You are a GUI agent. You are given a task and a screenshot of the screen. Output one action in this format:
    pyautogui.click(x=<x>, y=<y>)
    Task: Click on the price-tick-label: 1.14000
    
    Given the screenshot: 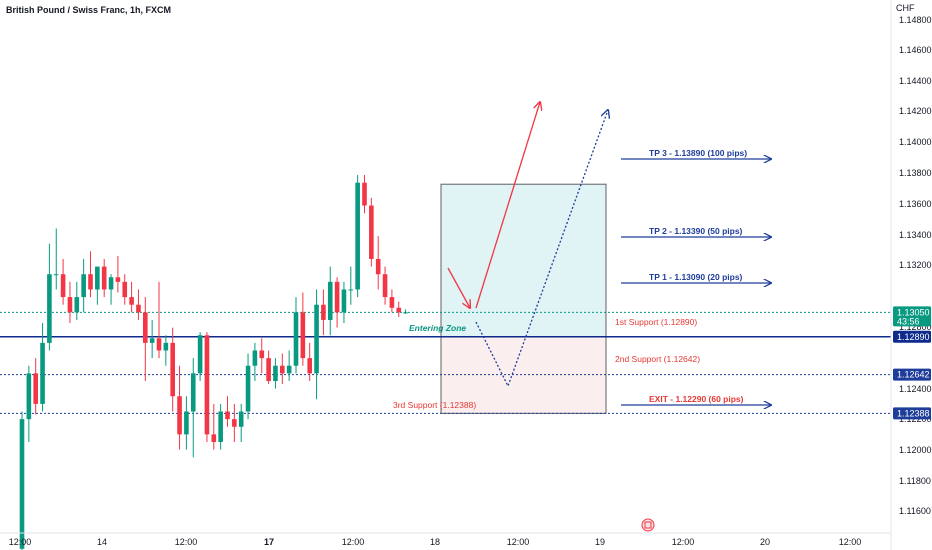 What is the action you would take?
    pyautogui.click(x=915, y=142)
    